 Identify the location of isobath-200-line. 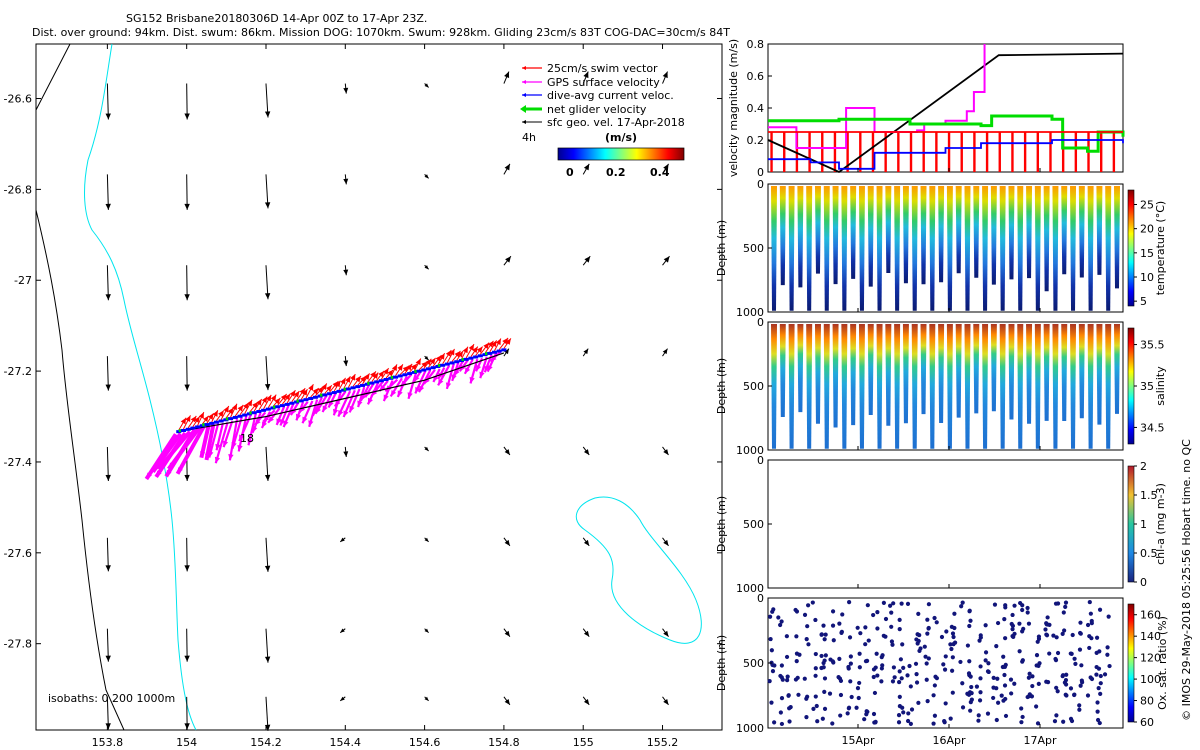
(80, 470).